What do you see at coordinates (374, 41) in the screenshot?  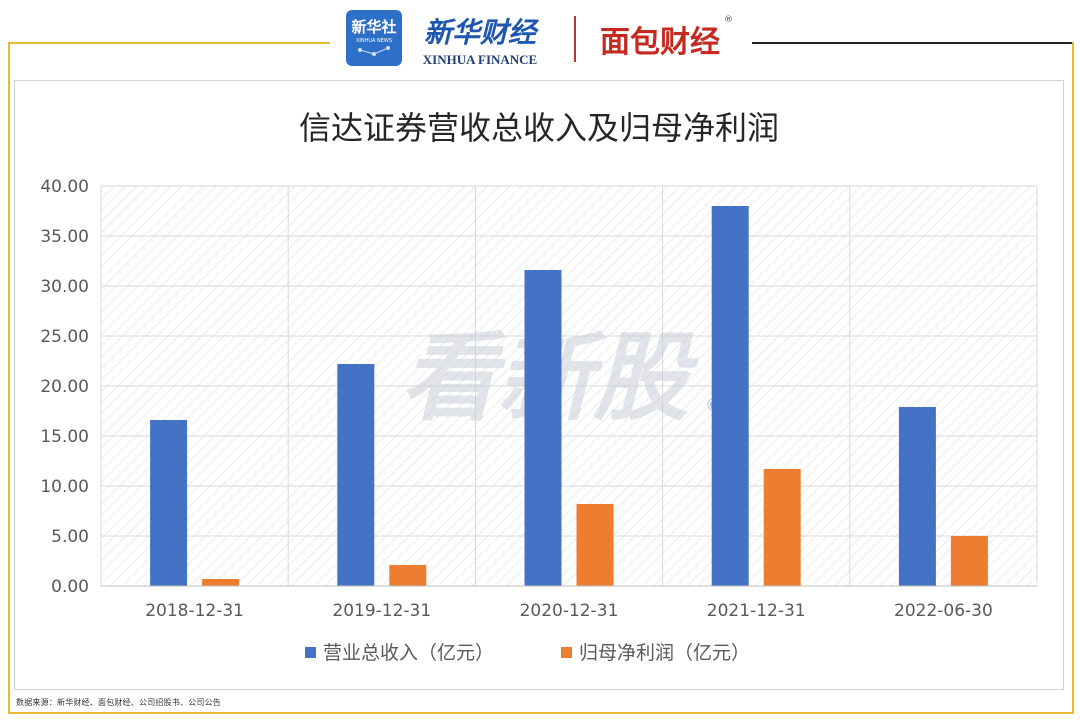 I see `xinhua-agency-logo-subtext: XINHUA NEWS` at bounding box center [374, 41].